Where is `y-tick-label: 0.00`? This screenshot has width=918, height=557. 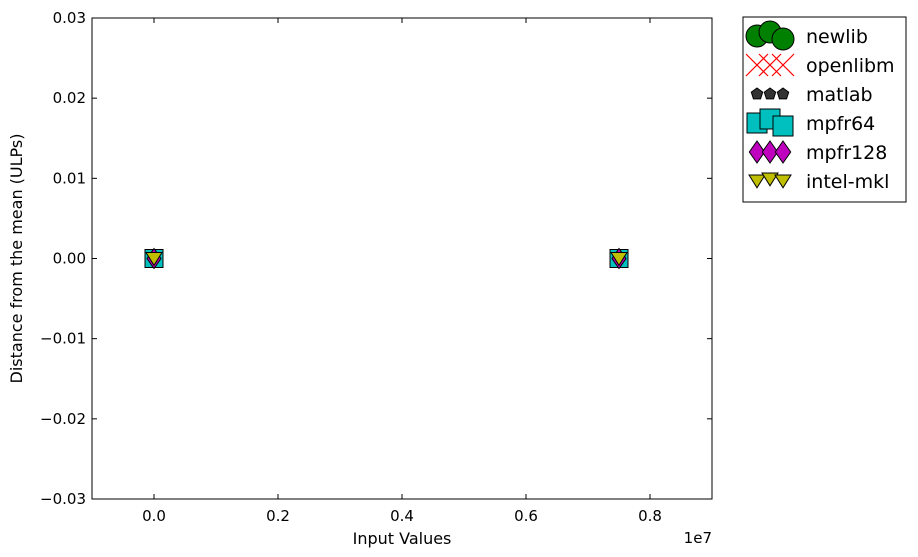
y-tick-label: 0.00 is located at coordinates (69, 259).